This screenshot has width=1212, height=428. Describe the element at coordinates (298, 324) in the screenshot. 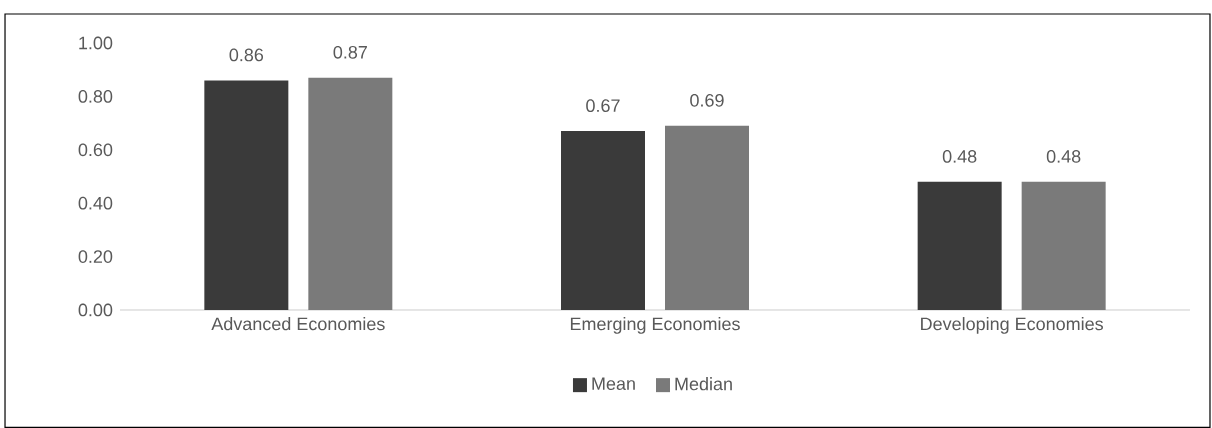

I see `x-tick-label: Advanced Economies` at that location.